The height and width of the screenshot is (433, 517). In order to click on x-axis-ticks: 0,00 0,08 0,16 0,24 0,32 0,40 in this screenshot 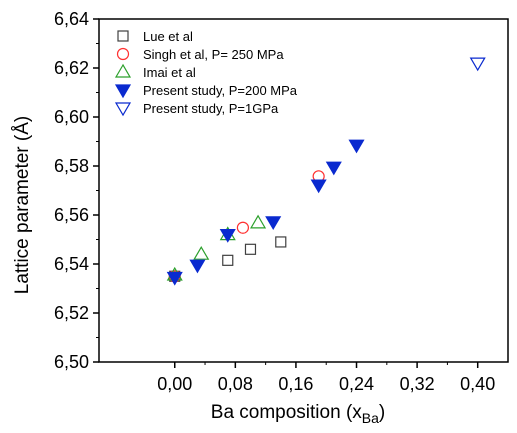, I will do `click(326, 378)`.